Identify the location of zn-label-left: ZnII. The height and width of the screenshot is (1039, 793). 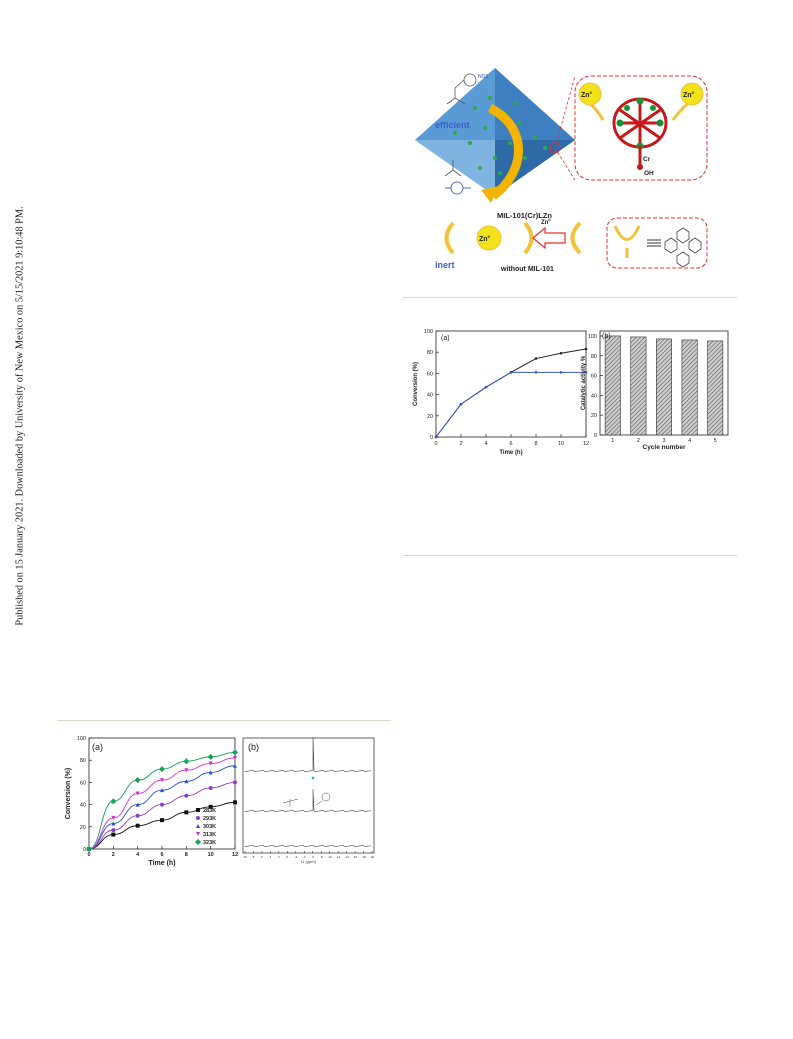
(586, 94).